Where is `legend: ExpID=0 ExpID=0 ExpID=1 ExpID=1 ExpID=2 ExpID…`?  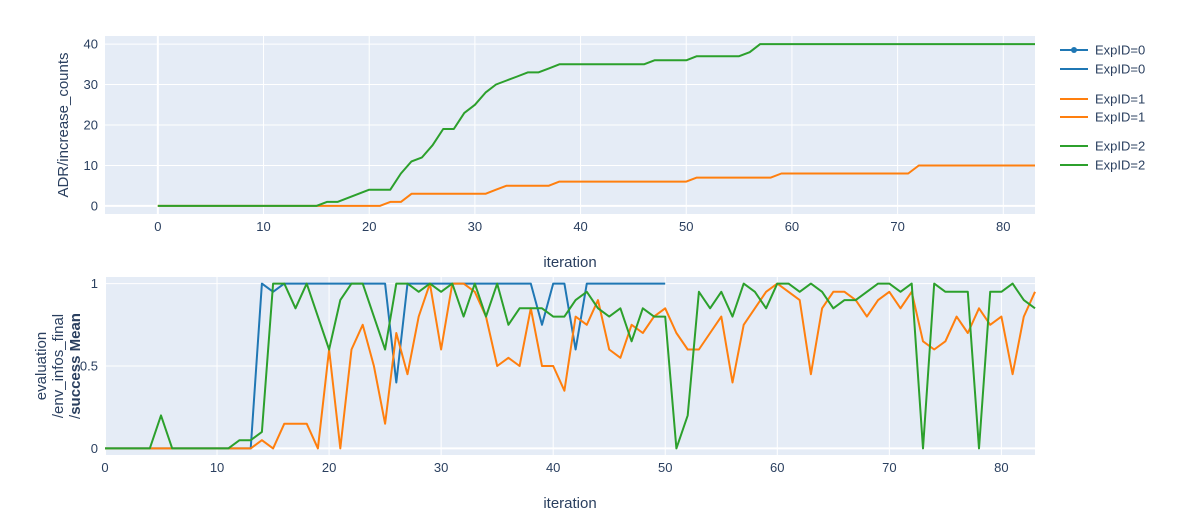 legend: ExpID=0 ExpID=0 ExpID=1 ExpID=1 ExpID=2 ExpID… is located at coordinates (1102, 108).